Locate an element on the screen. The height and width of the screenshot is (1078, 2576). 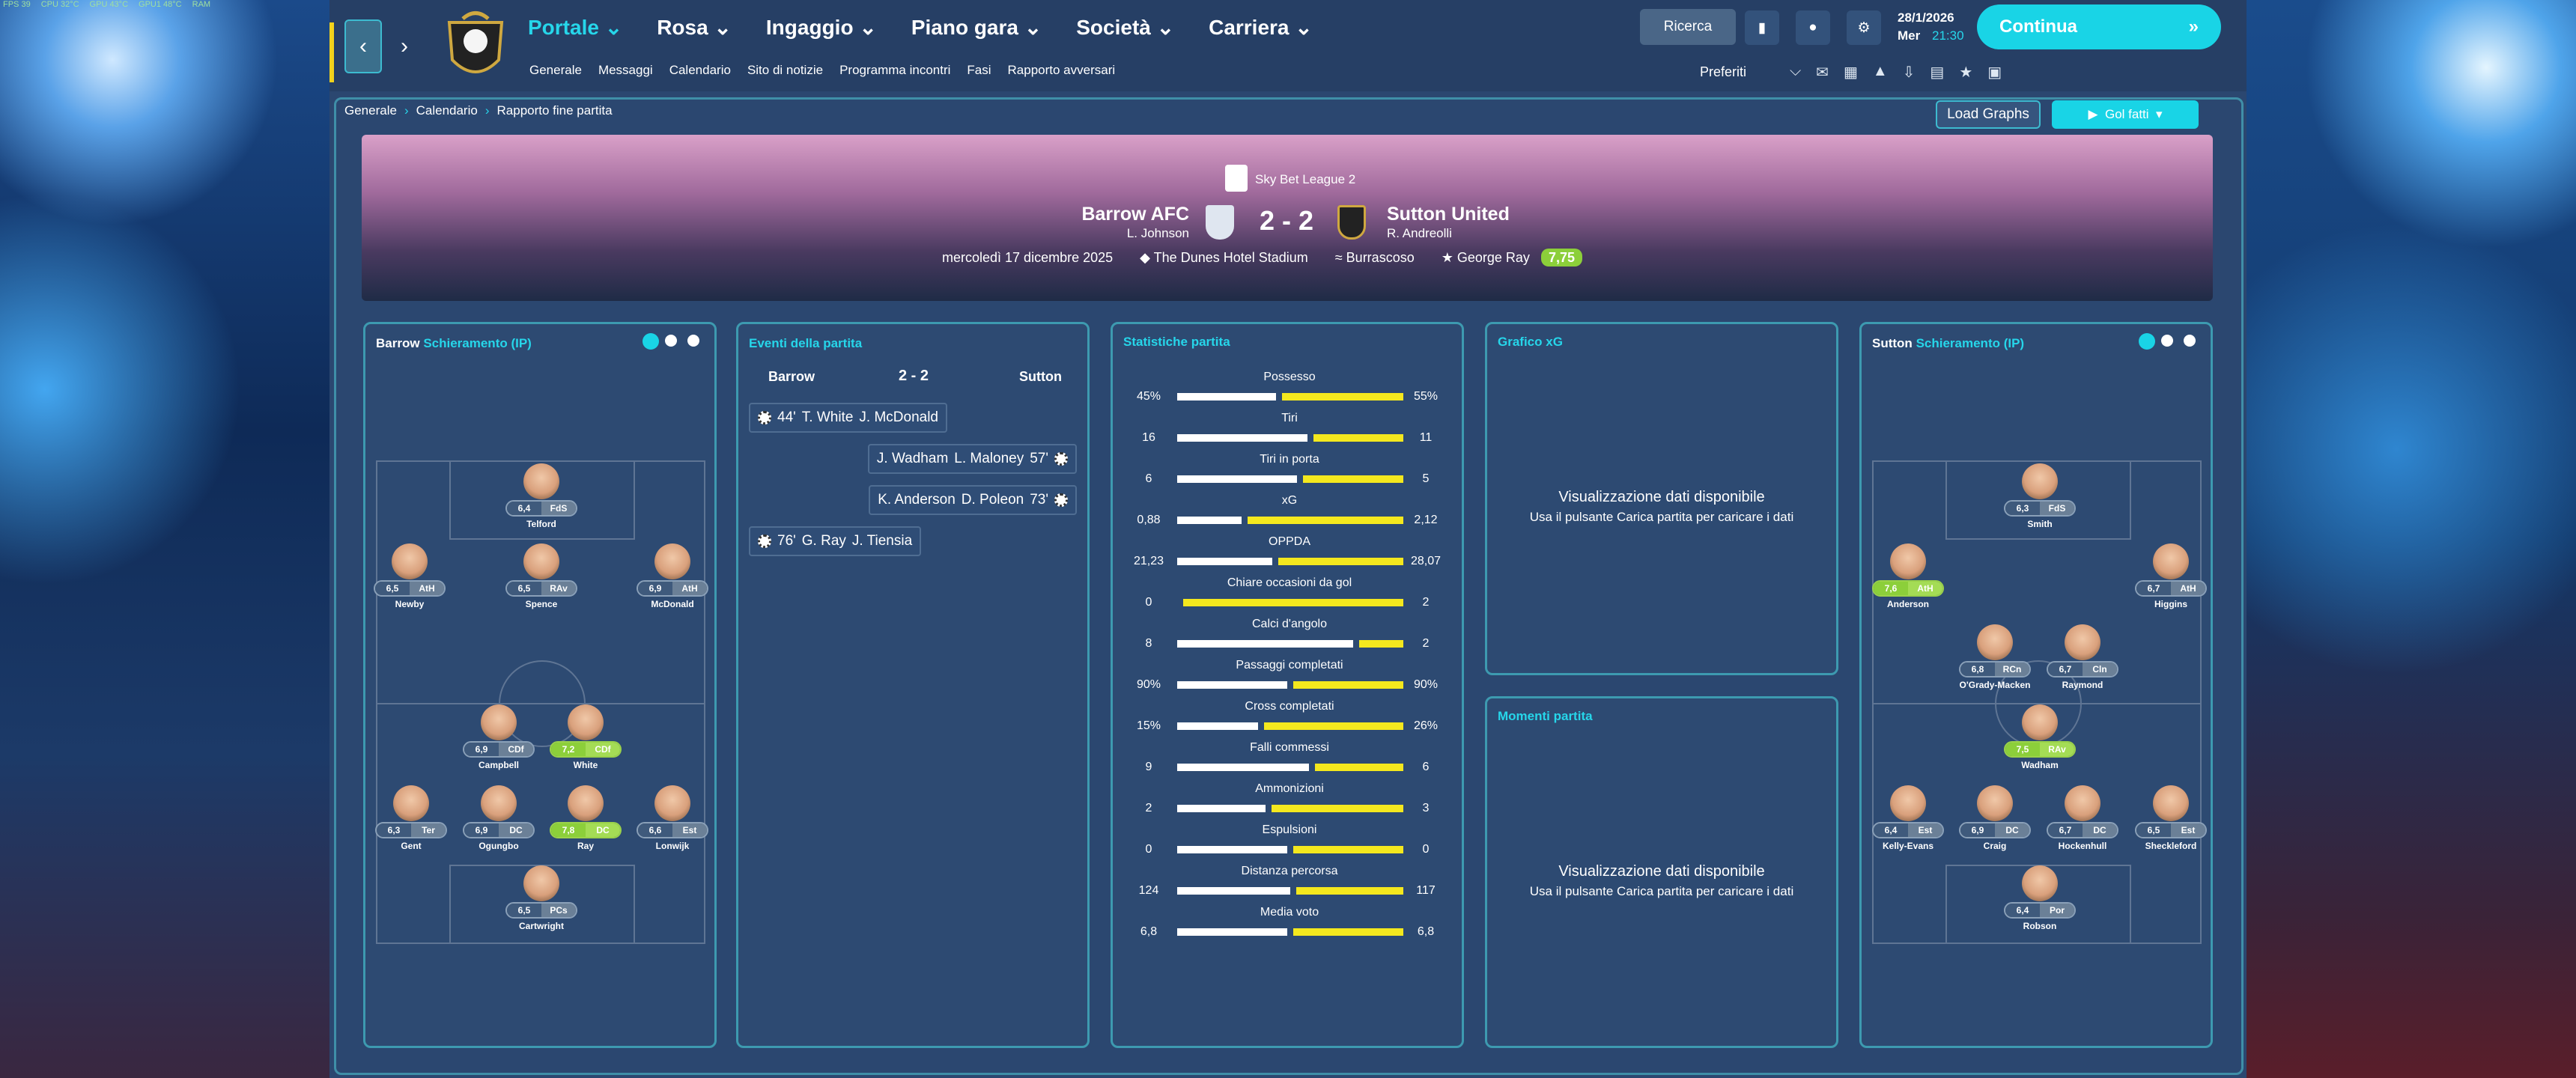
stat-home-value: 124 is located at coordinates (1148, 890).